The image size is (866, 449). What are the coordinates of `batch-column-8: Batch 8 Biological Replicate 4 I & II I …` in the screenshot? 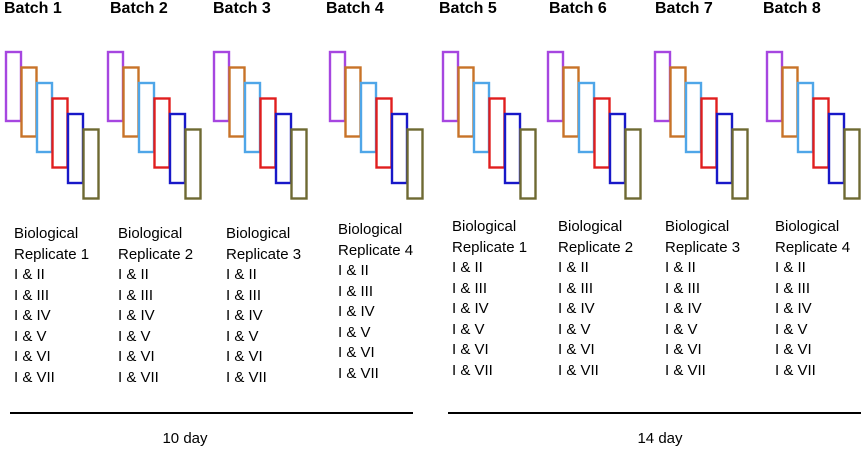 It's located at (814, 200).